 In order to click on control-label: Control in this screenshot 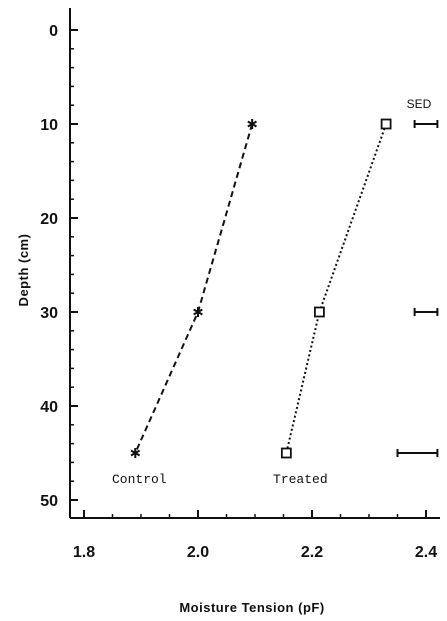, I will do `click(139, 479)`.